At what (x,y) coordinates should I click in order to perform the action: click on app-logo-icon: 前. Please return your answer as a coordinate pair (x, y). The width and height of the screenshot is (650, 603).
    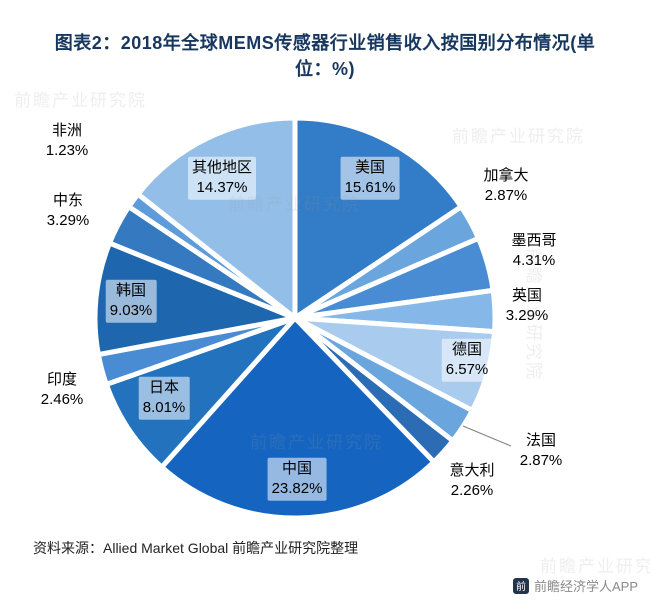
    Looking at the image, I should click on (520, 585).